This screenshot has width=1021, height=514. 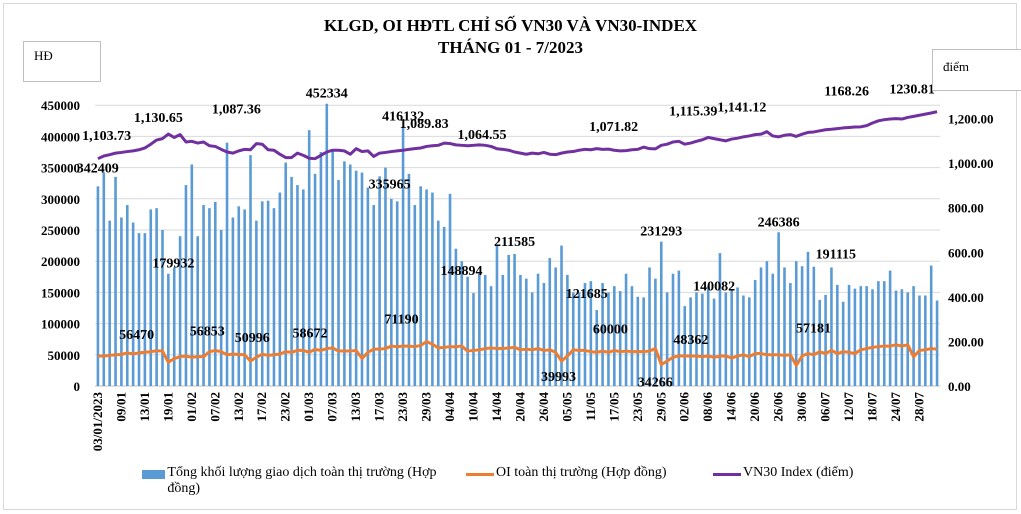 I want to click on data-label: 34266, so click(x=655, y=383).